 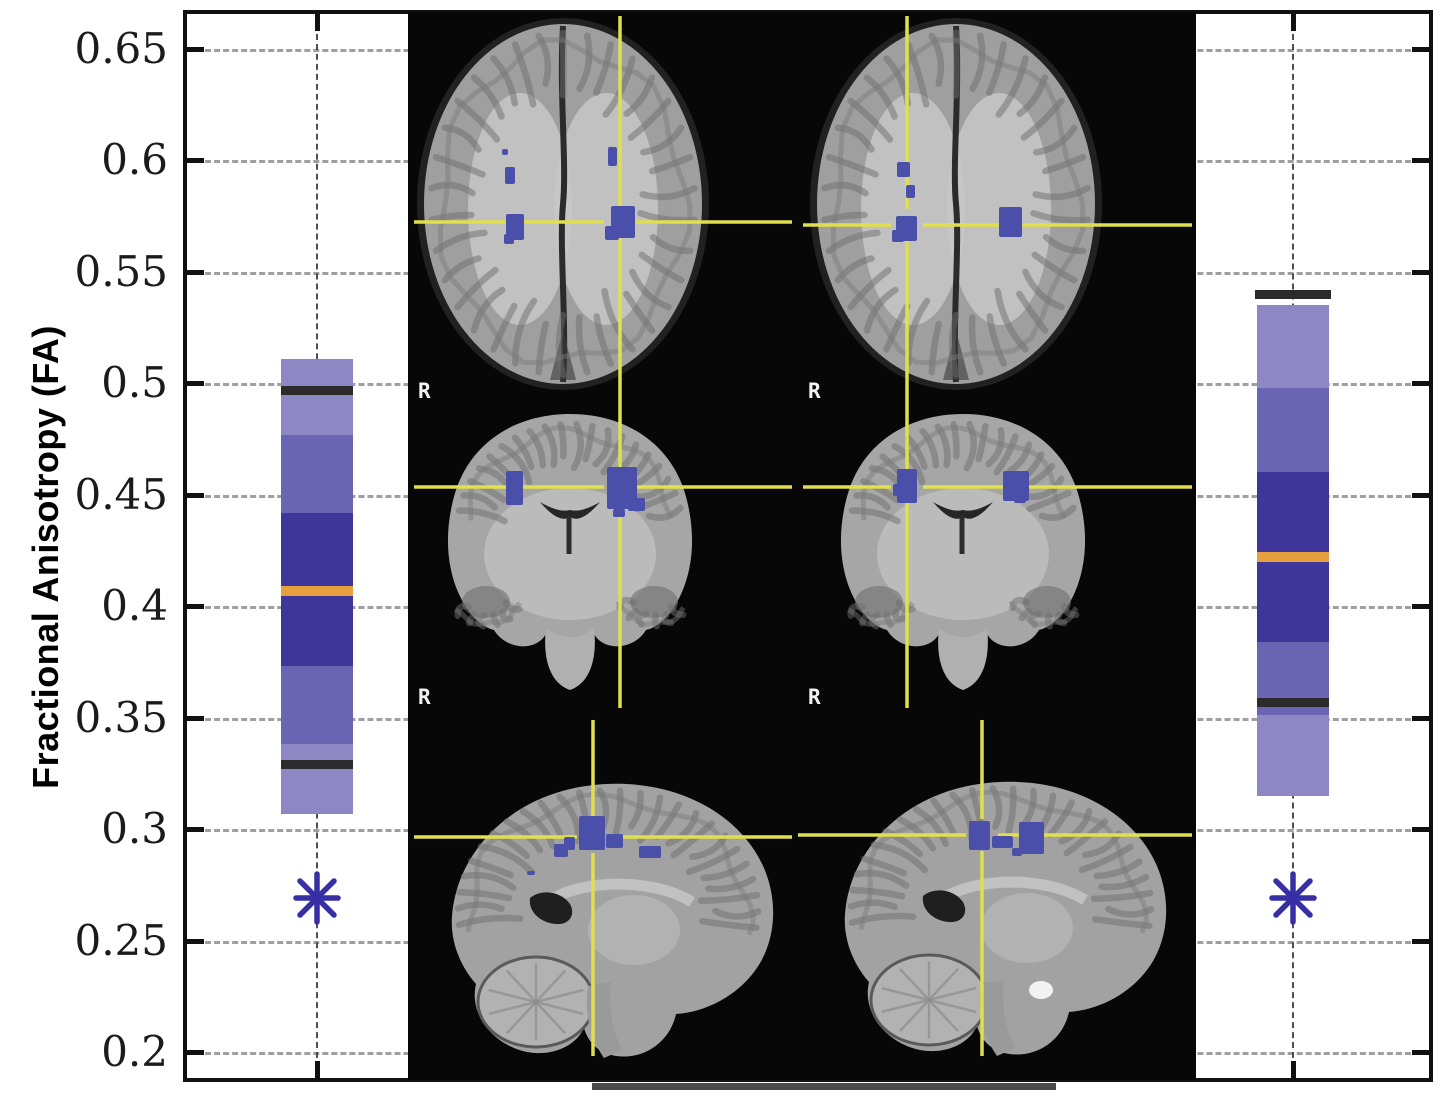 I want to click on significance-asterisk-left, so click(x=317, y=898).